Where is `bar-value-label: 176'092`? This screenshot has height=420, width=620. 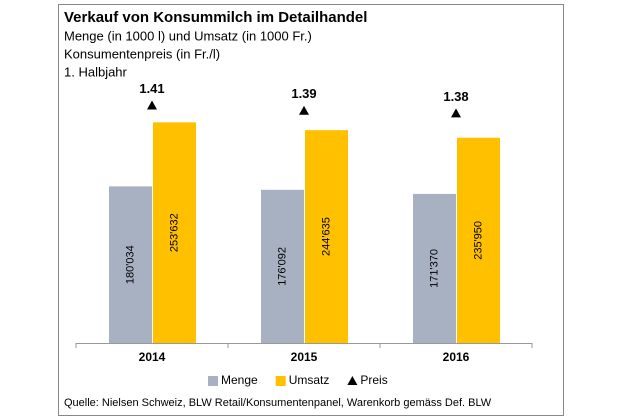 bar-value-label: 176'092 is located at coordinates (282, 266).